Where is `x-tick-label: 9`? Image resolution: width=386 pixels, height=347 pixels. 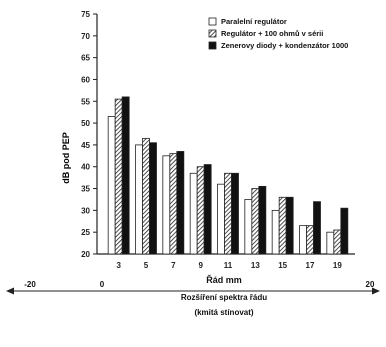 x-tick-label: 9 is located at coordinates (200, 265).